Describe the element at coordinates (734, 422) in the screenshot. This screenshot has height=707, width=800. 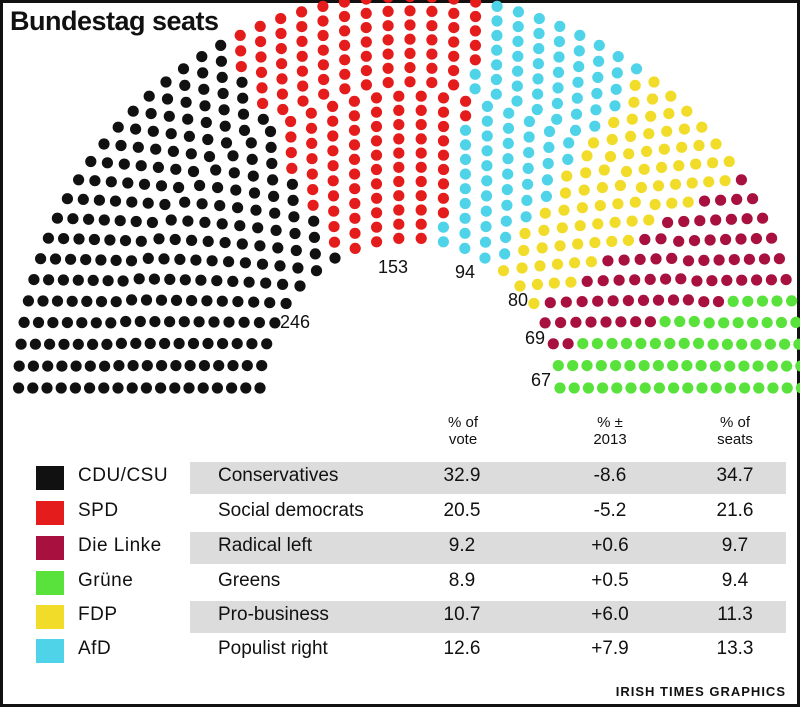
I see `header-seats-line1: % of` at that location.